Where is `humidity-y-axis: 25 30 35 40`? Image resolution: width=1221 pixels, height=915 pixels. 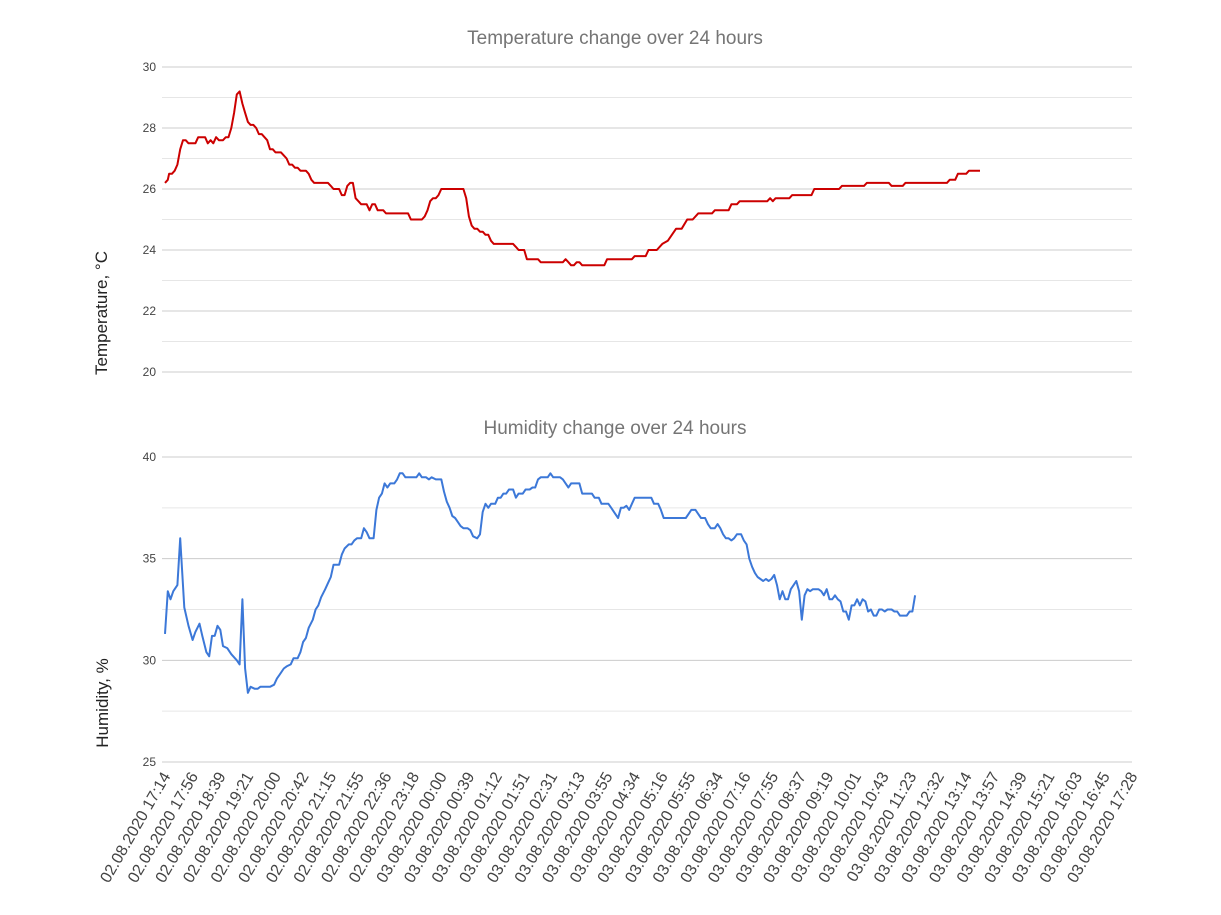 humidity-y-axis: 25 30 35 40 is located at coordinates (150, 609).